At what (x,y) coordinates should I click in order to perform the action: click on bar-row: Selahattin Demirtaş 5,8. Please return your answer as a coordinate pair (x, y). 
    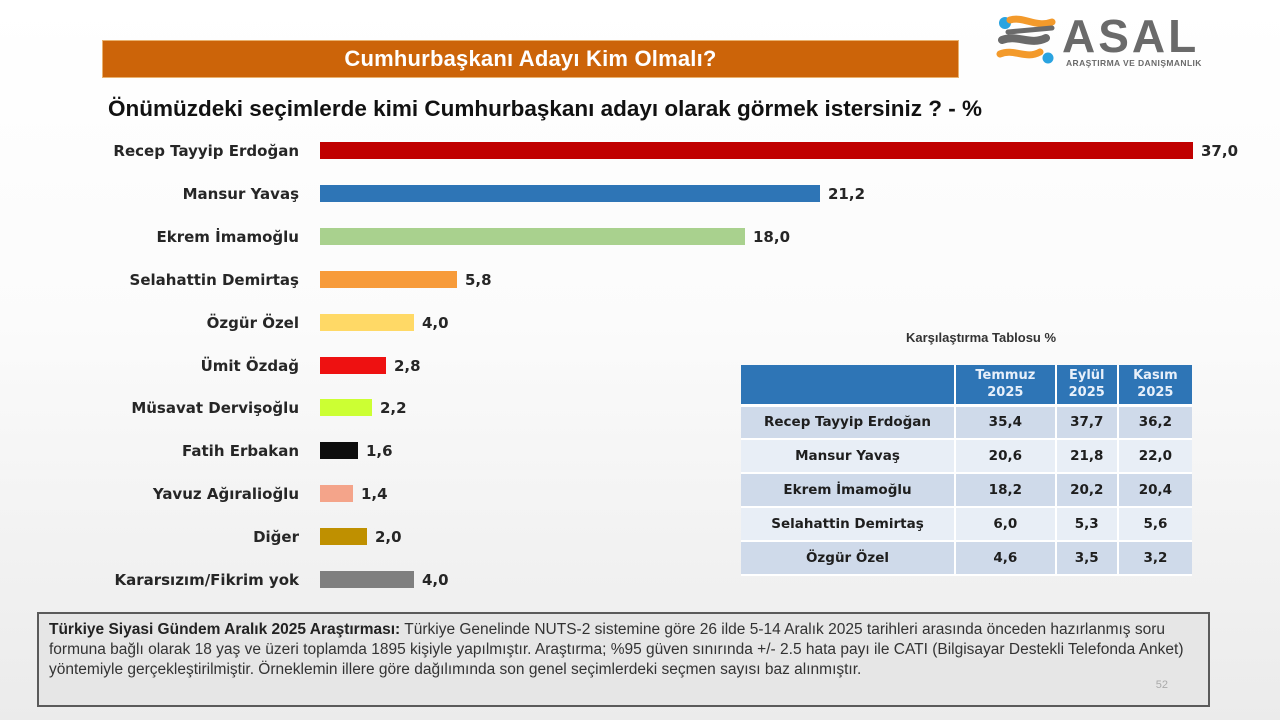
    Looking at the image, I should click on (640, 280).